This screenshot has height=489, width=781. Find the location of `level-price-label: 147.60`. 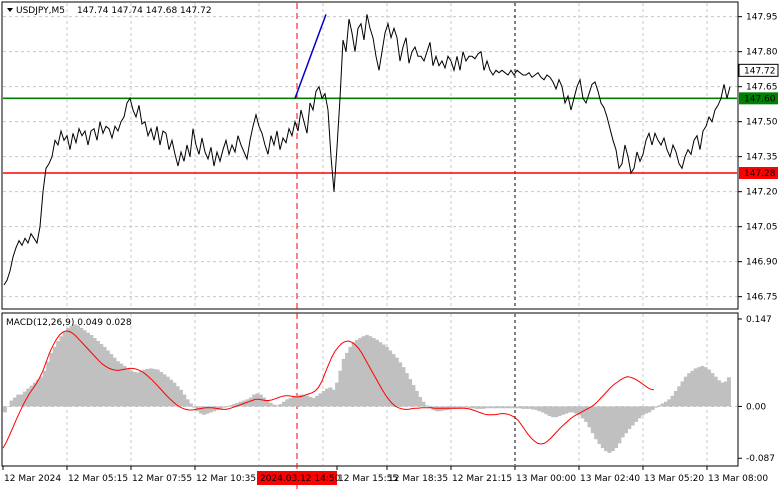

level-price-label: 147.60 is located at coordinates (760, 99).